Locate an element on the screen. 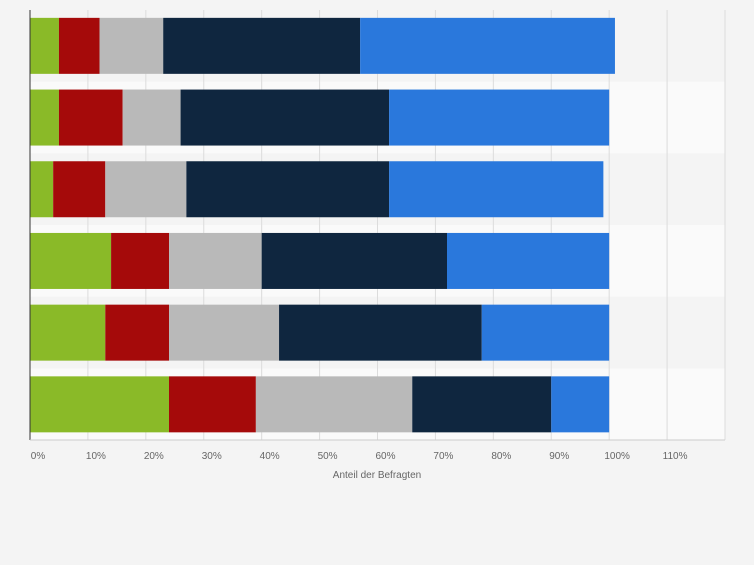 This screenshot has width=754, height=565. x-tick-label: 110% is located at coordinates (675, 456).